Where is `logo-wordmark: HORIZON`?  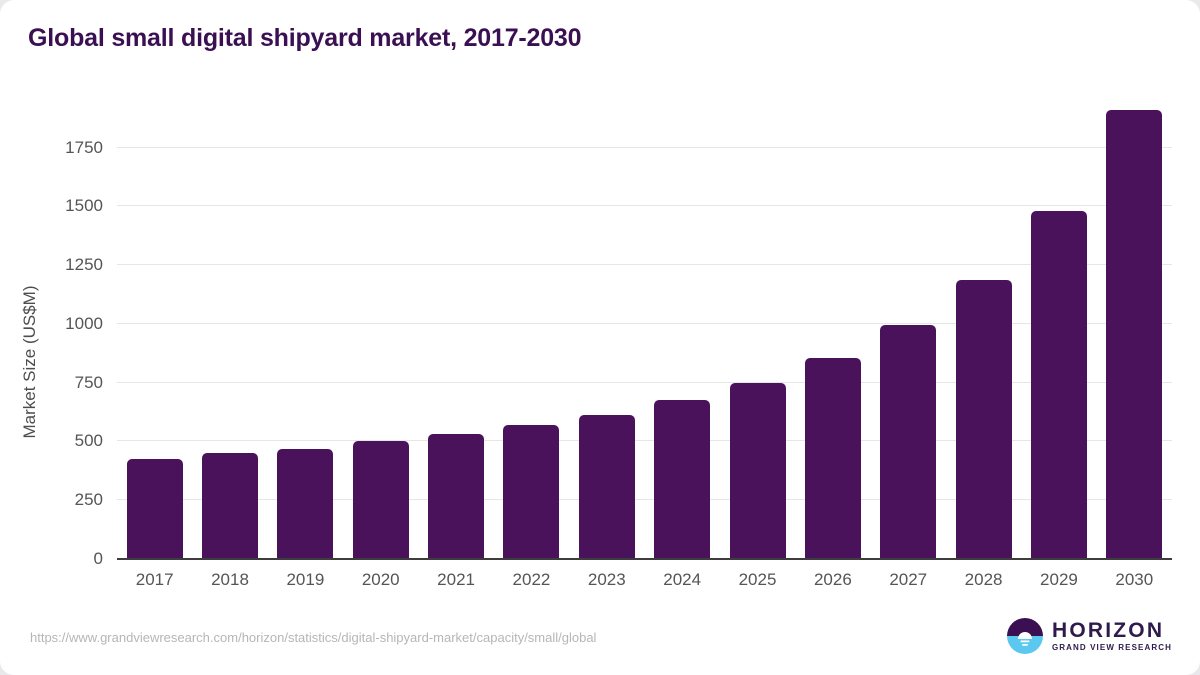 logo-wordmark: HORIZON is located at coordinates (1108, 630).